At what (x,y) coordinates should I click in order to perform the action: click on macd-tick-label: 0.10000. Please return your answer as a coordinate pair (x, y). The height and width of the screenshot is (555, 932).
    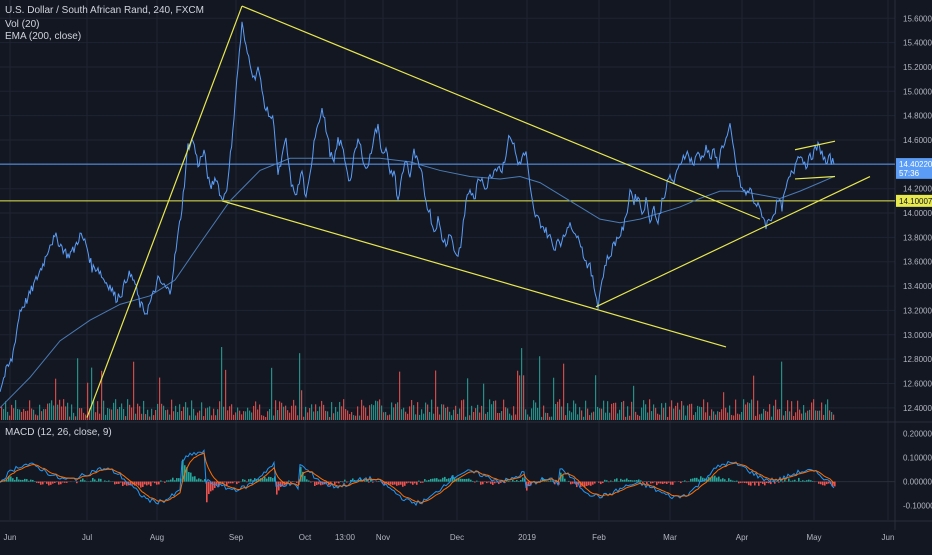
    Looking at the image, I should click on (917, 458).